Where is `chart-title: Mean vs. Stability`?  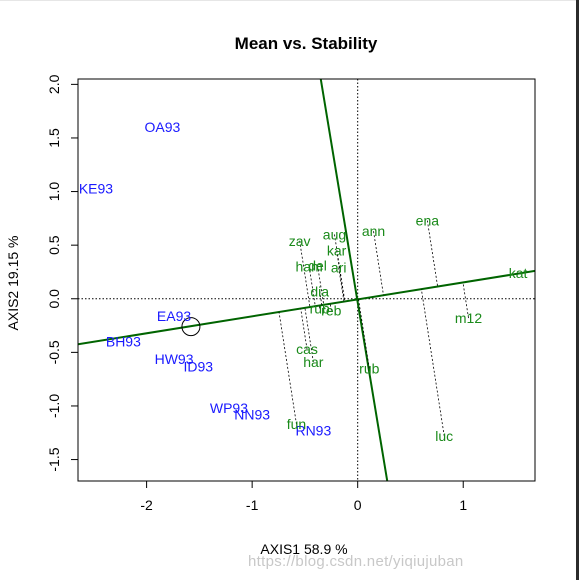 chart-title: Mean vs. Stability is located at coordinates (306, 43).